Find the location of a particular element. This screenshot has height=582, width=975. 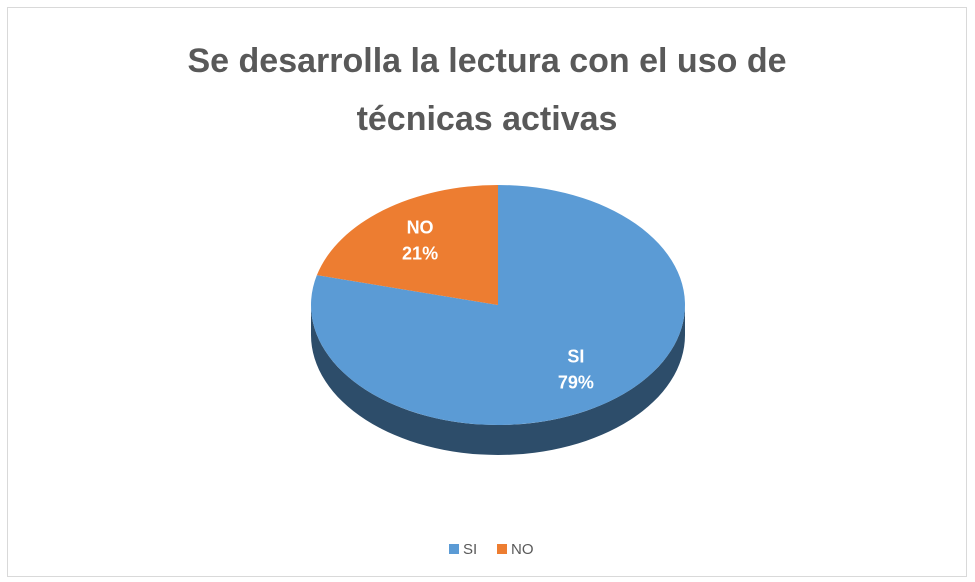

pie-side is located at coordinates (498, 380).